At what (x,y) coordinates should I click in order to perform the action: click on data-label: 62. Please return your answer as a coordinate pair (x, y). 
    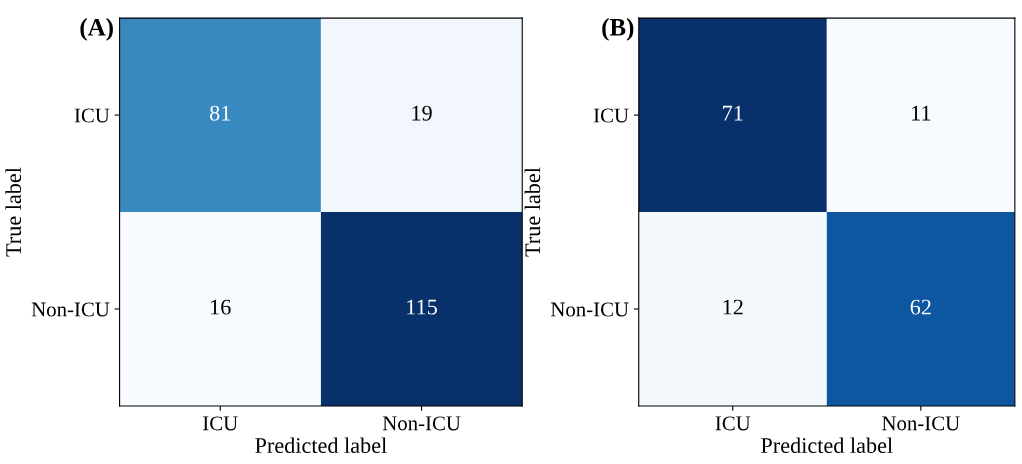
    Looking at the image, I should click on (920, 307).